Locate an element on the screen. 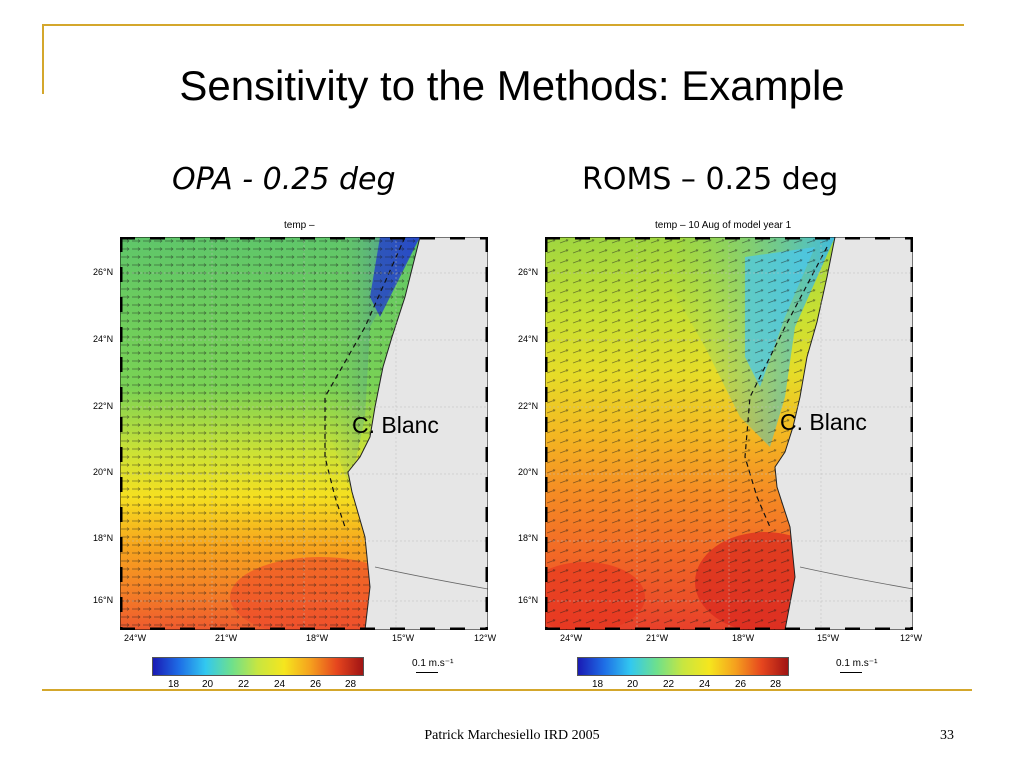  right-lon-label: 12°W is located at coordinates (911, 638).